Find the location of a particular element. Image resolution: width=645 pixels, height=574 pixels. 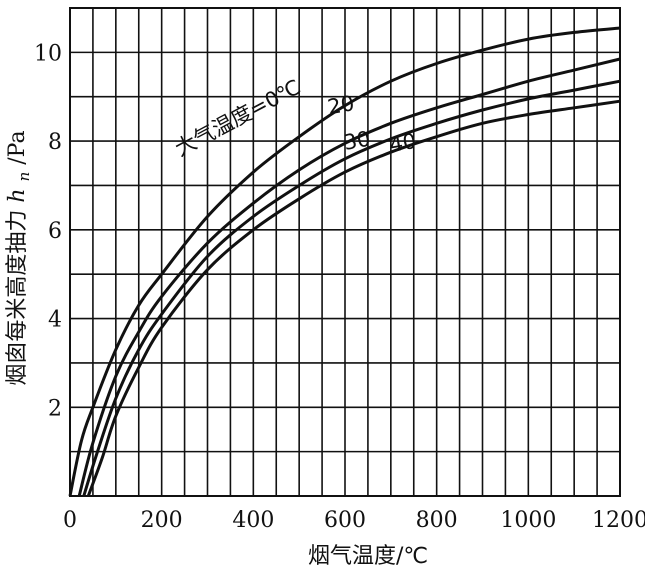

series-label-3: 40 is located at coordinates (403, 143).